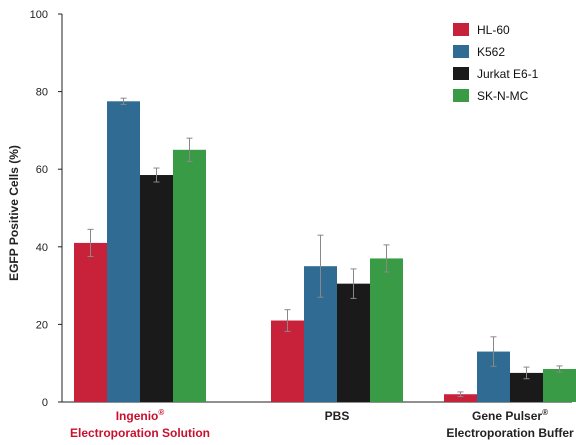  I want to click on legend-item: Jurkat E6-1, so click(496, 74).